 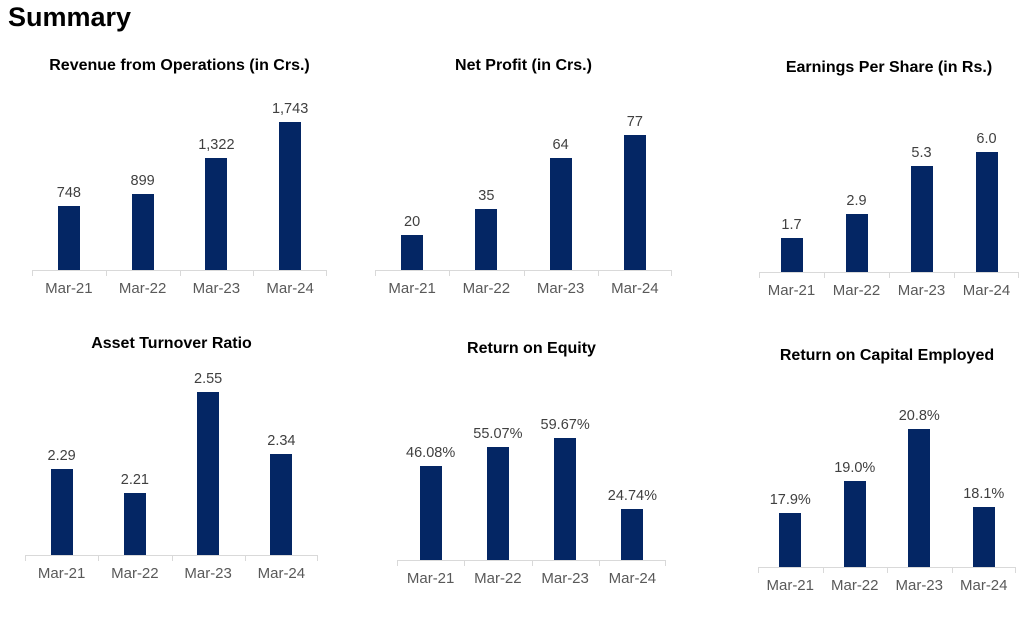 I want to click on bar-value-label: 6.0, so click(x=986, y=139).